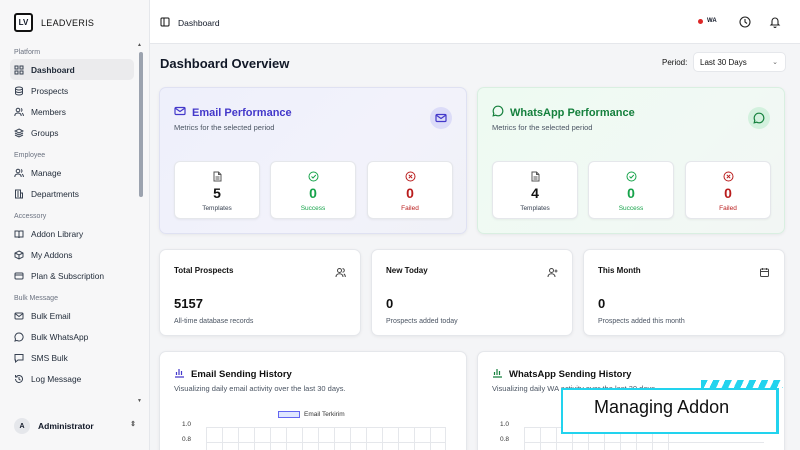 This screenshot has height=450, width=800. I want to click on legend-swatch, so click(289, 414).